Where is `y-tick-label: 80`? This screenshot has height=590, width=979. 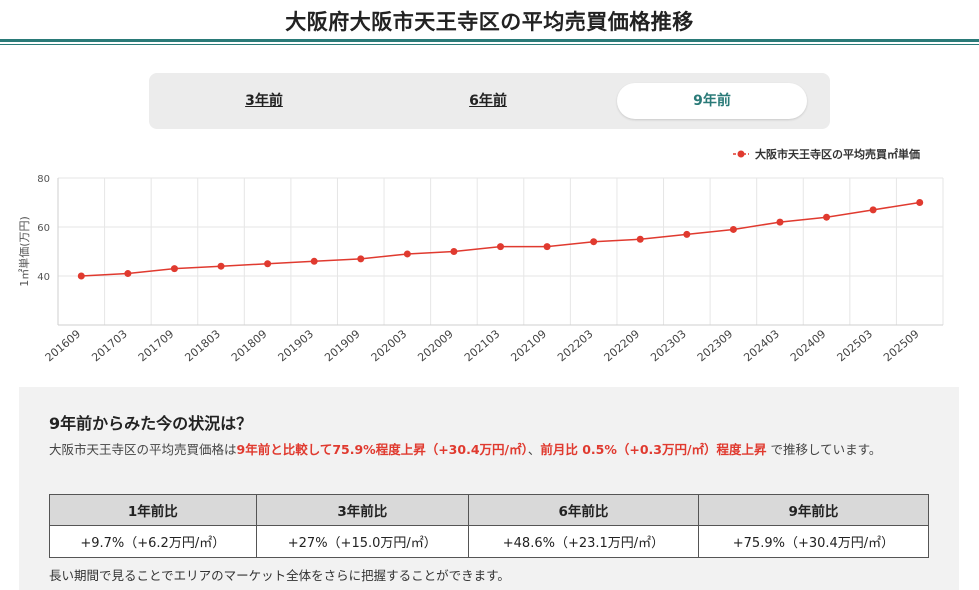
y-tick-label: 80 is located at coordinates (43, 179).